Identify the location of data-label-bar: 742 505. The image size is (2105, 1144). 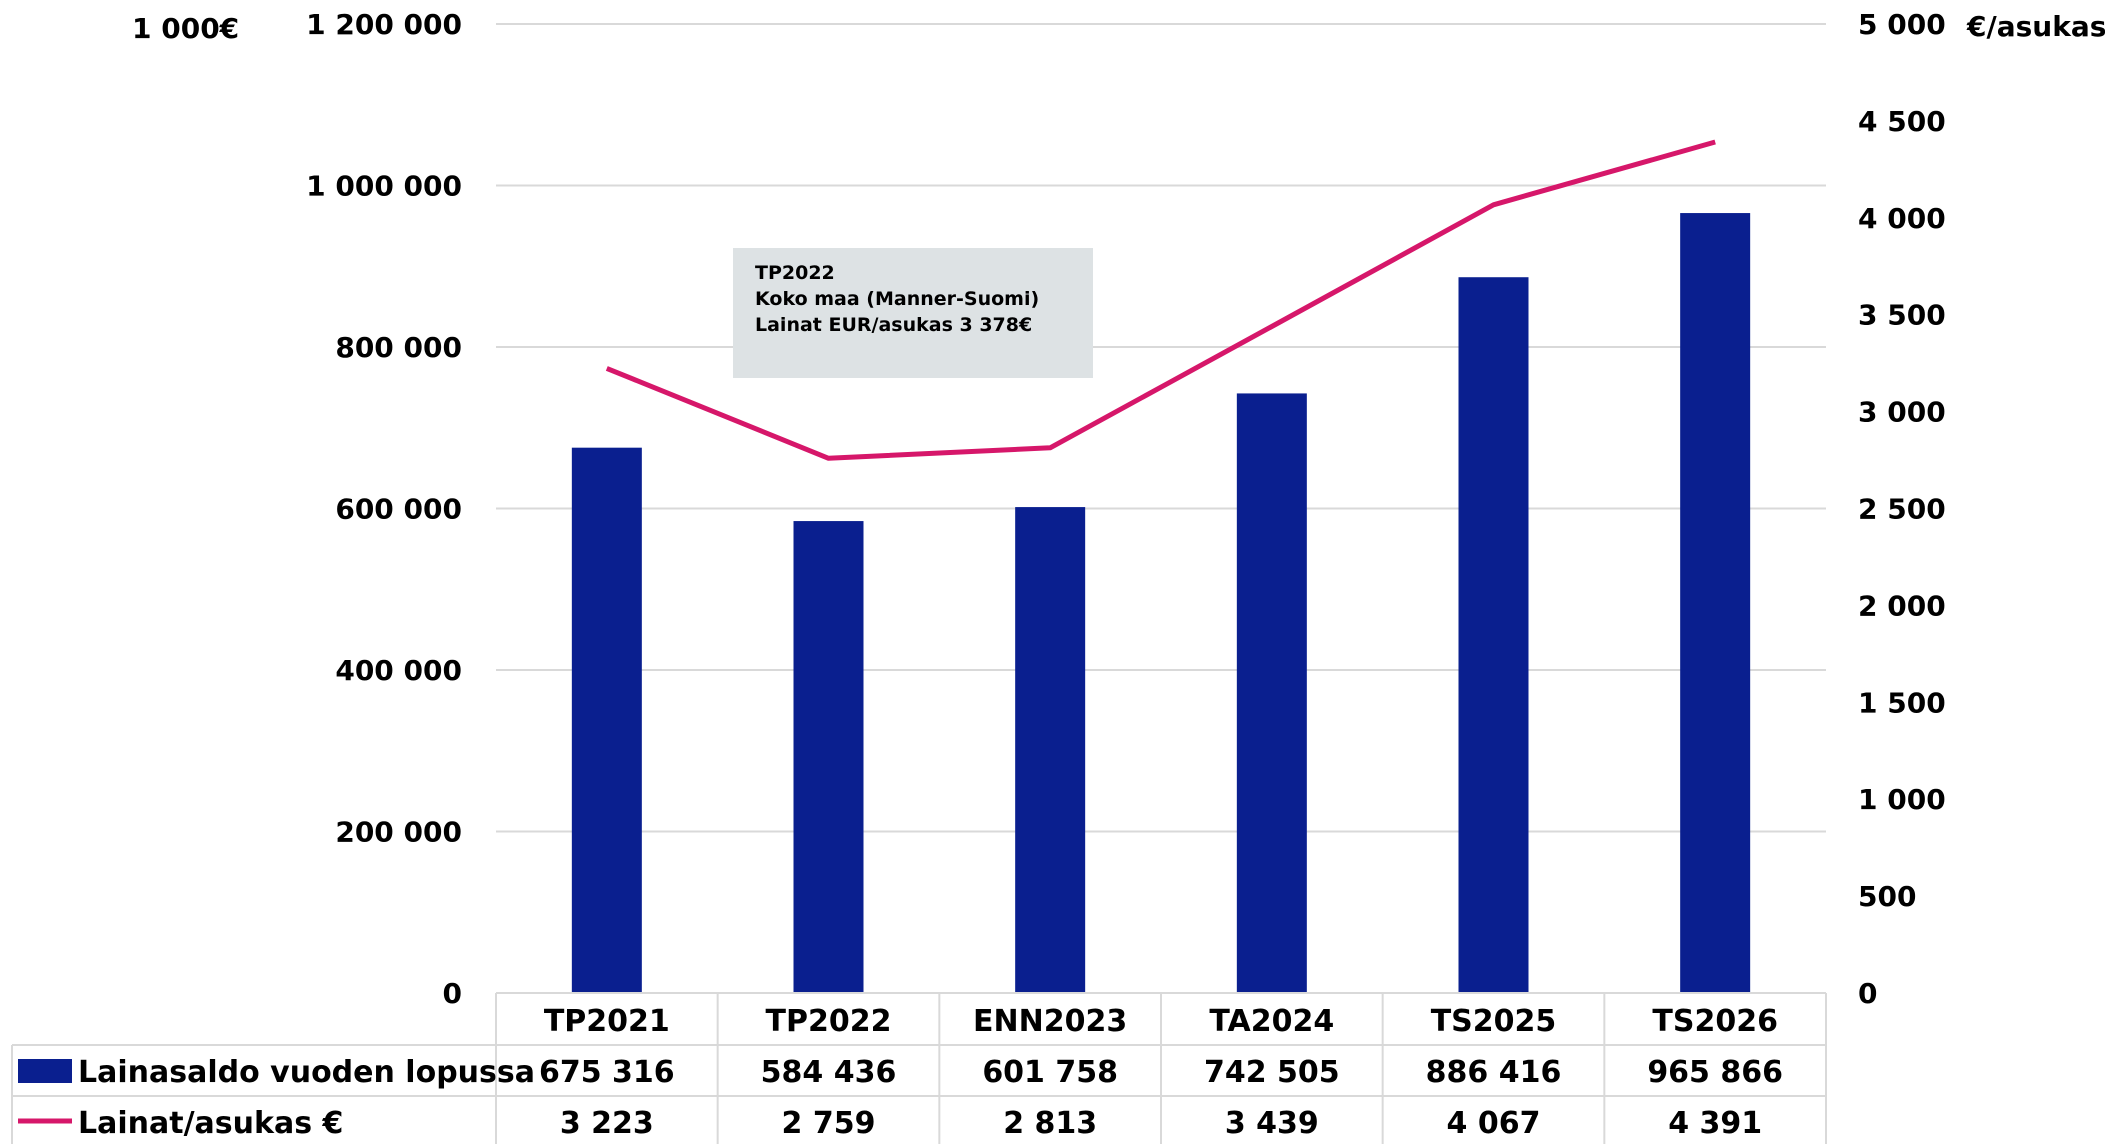
(1272, 1072).